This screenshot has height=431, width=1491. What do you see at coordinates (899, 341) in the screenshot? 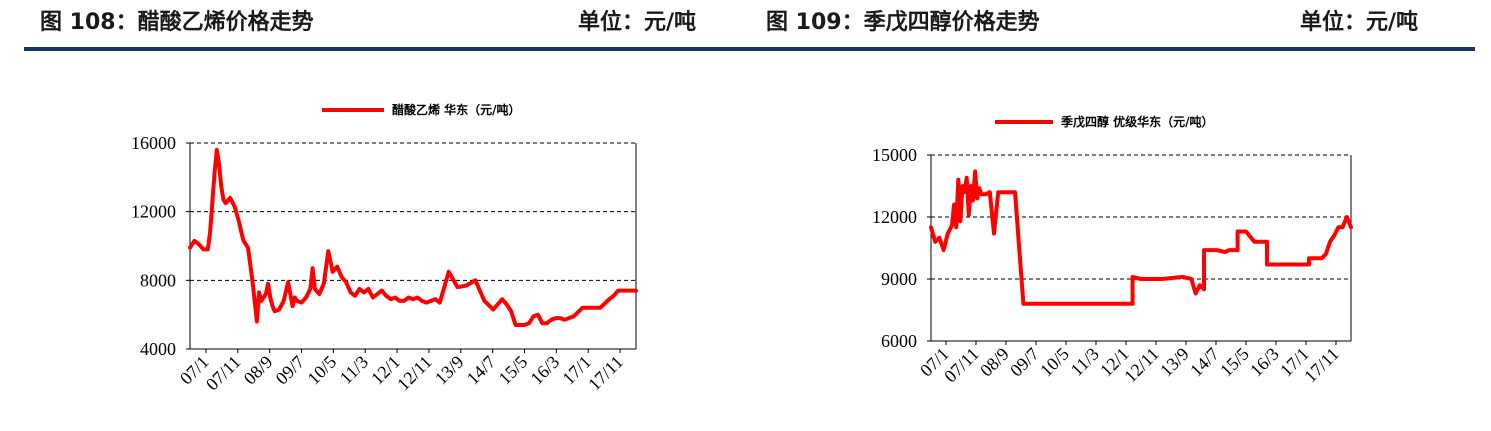
I see `y-tick-label: 6000` at bounding box center [899, 341].